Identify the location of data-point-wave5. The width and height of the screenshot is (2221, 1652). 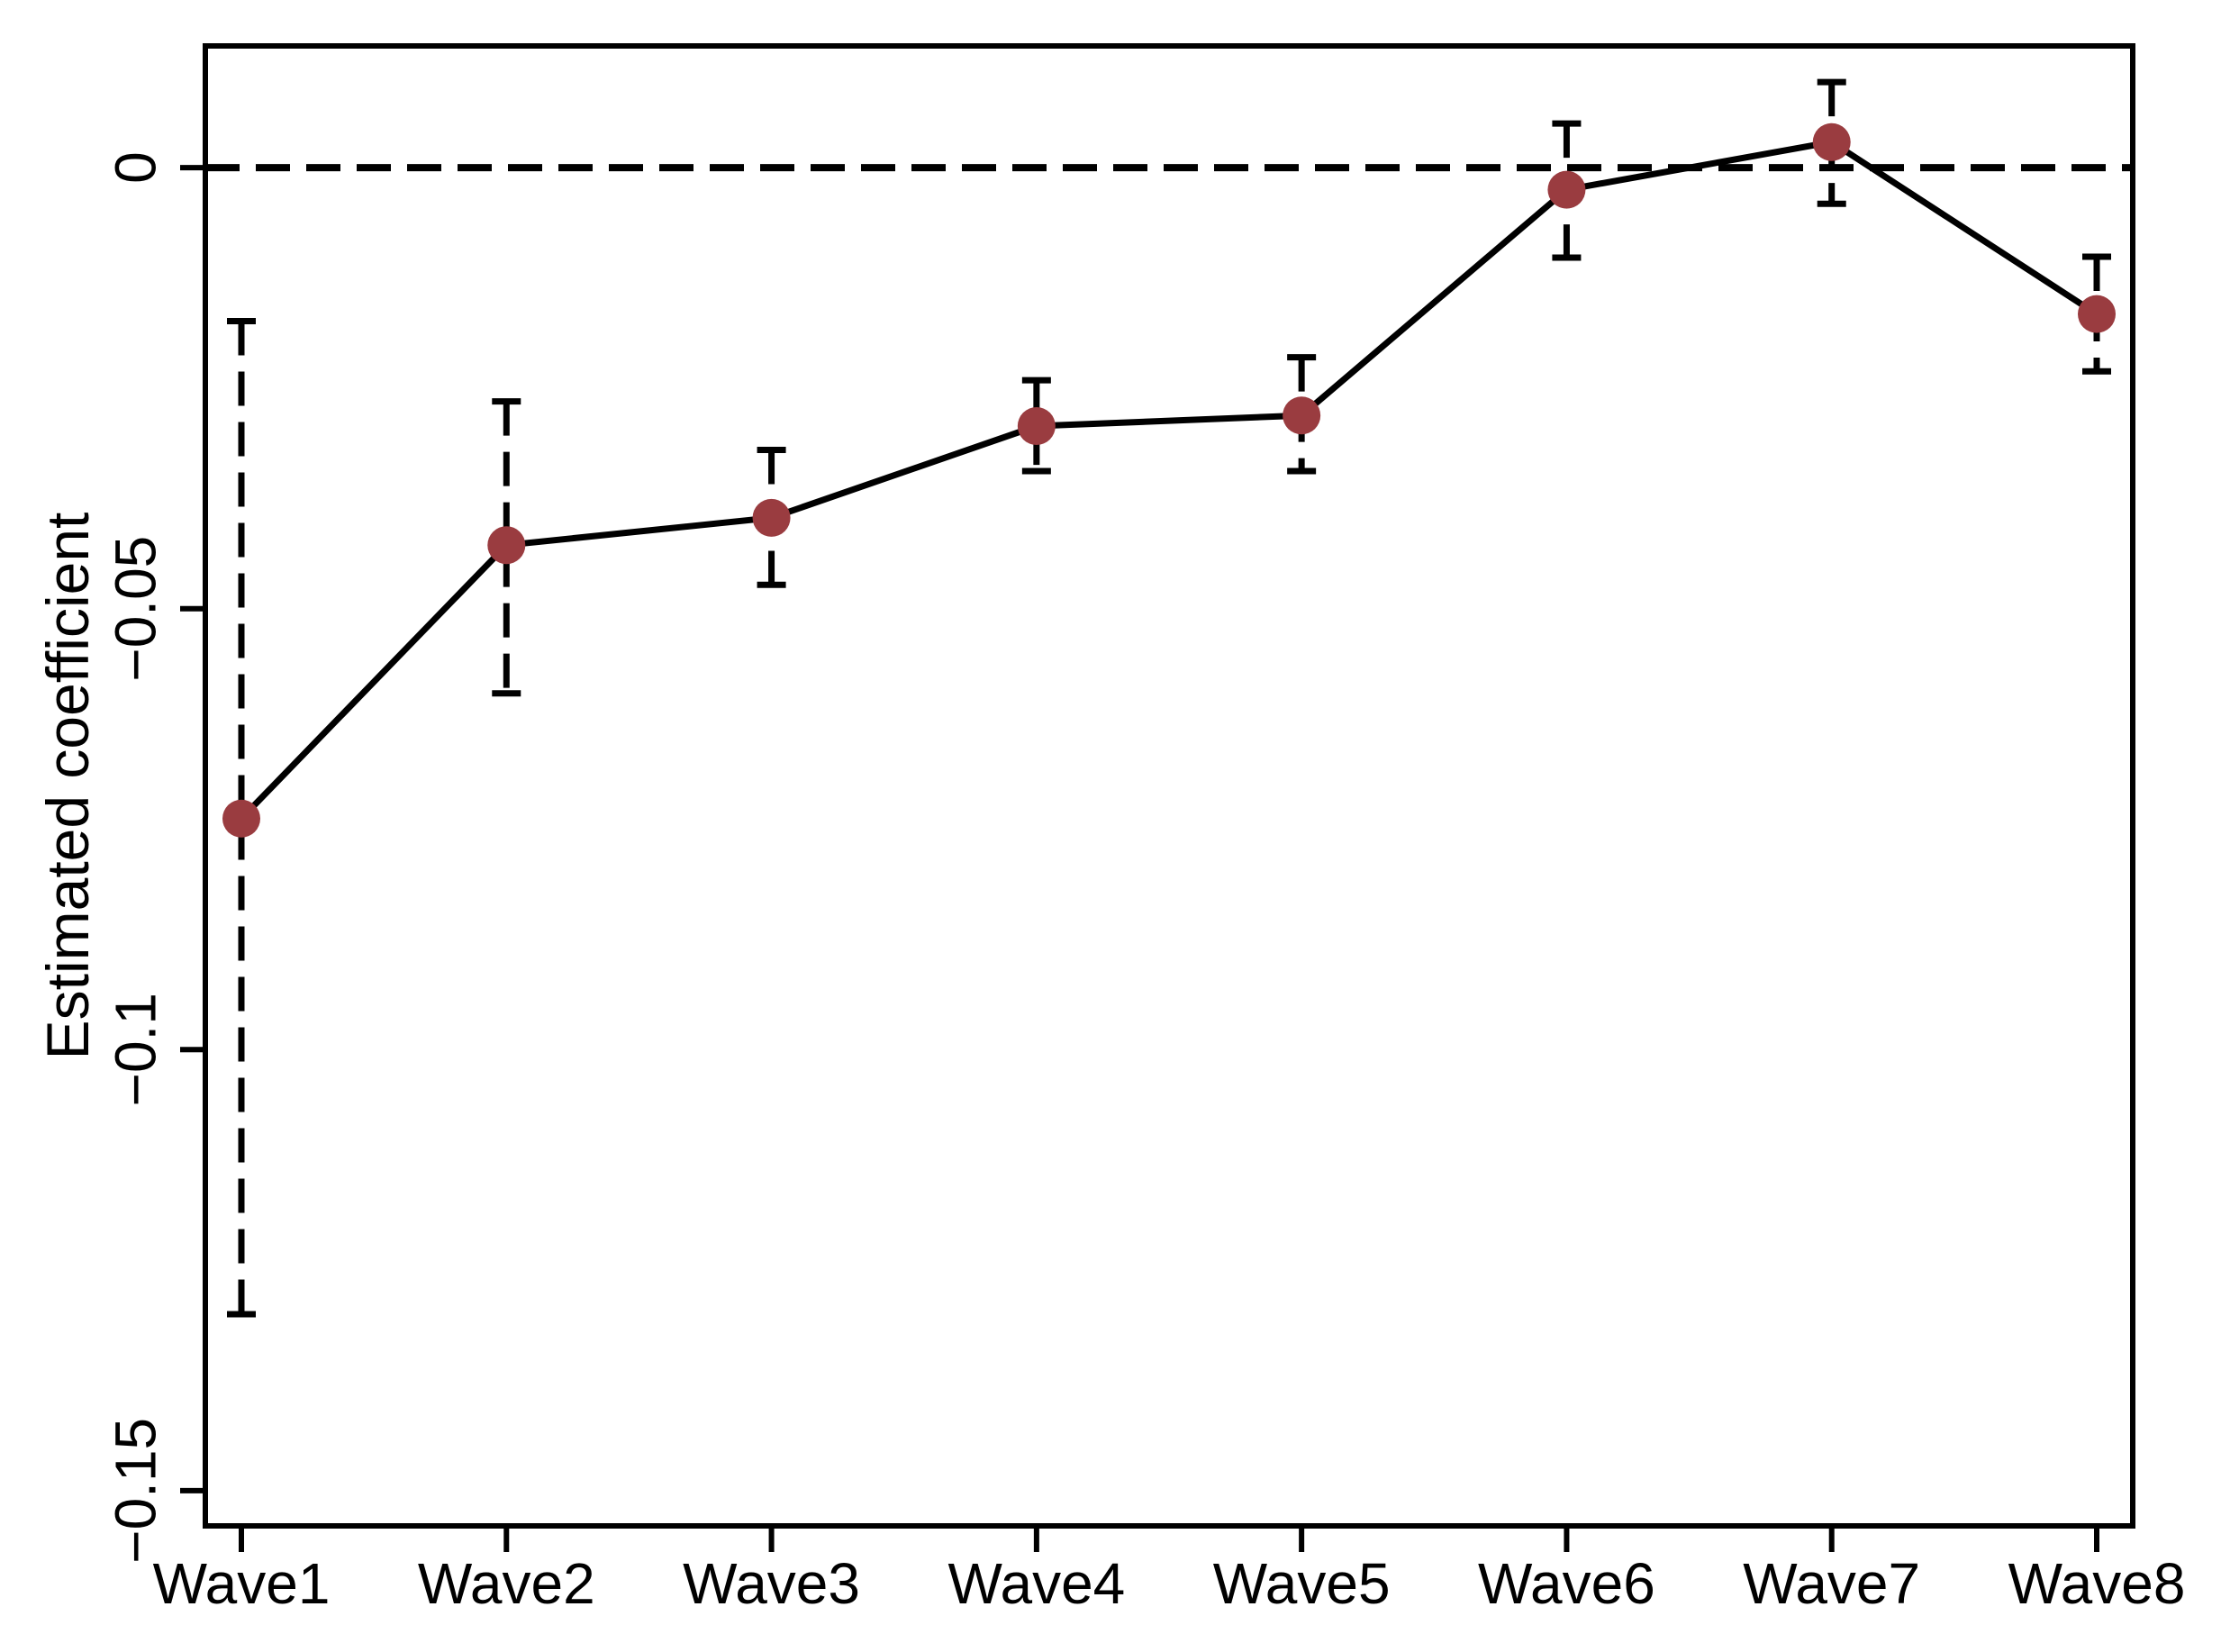
(1302, 415).